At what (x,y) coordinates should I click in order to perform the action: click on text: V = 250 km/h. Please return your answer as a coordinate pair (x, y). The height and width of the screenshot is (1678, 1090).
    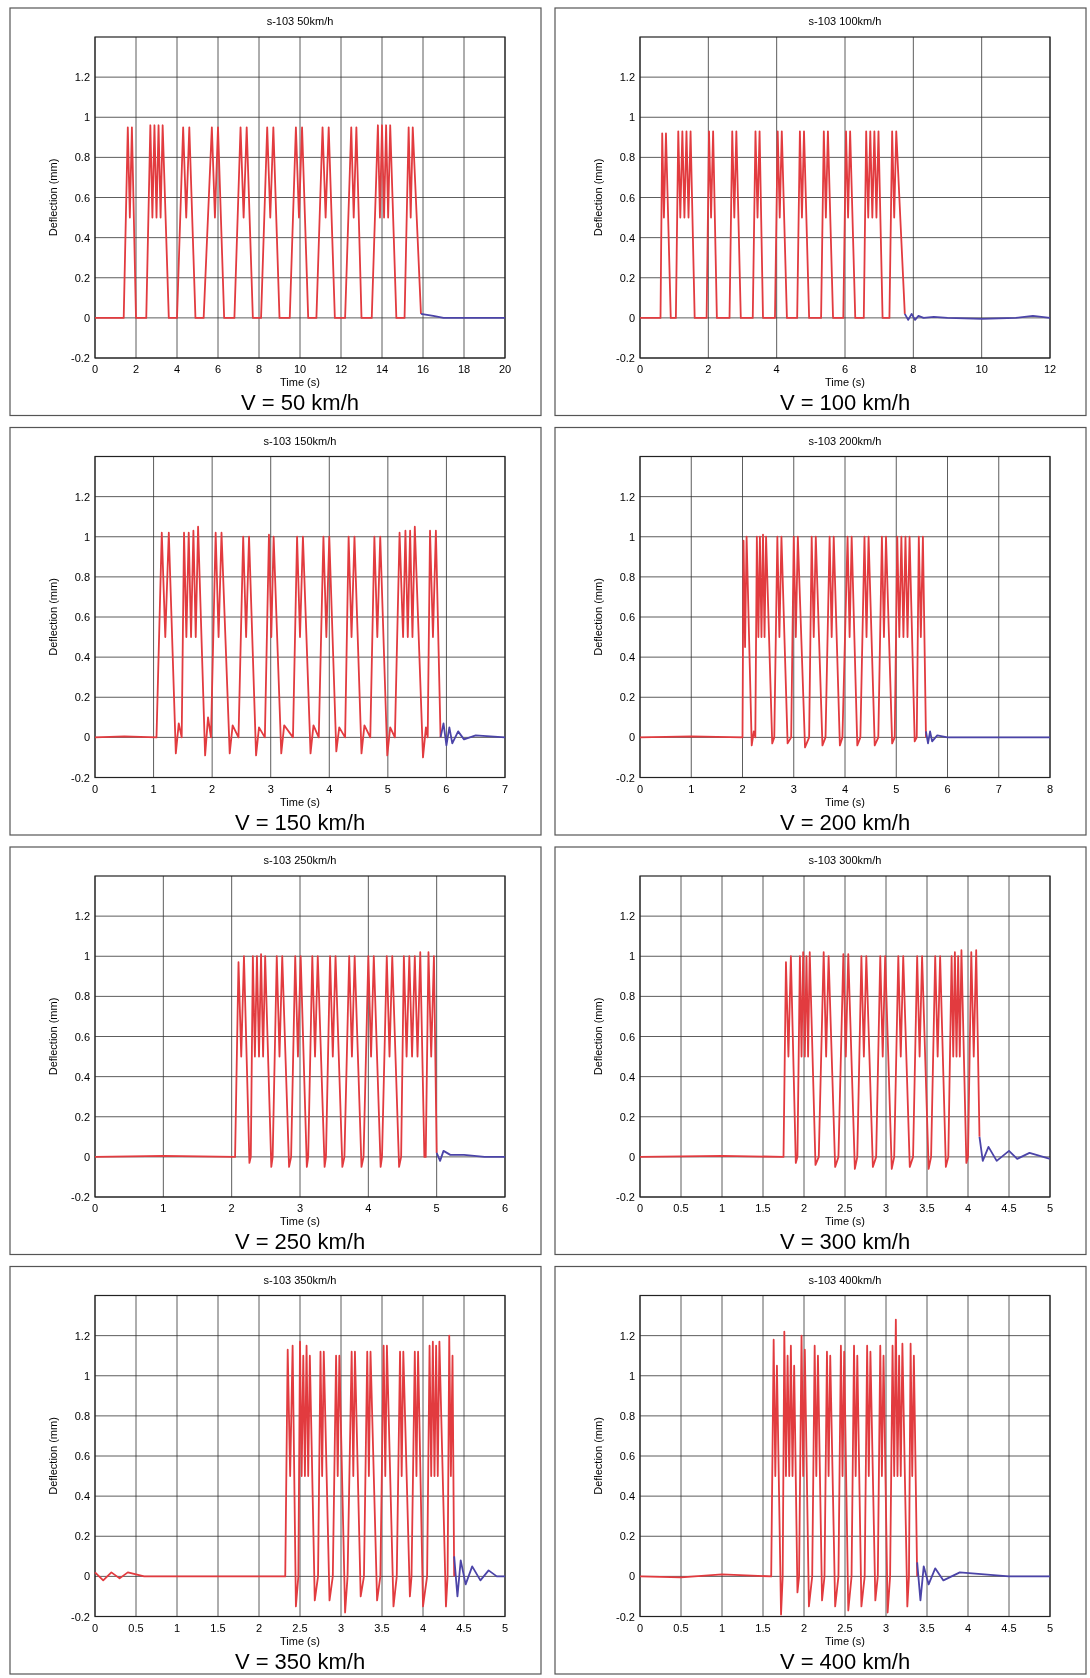
    Looking at the image, I should click on (300, 1241).